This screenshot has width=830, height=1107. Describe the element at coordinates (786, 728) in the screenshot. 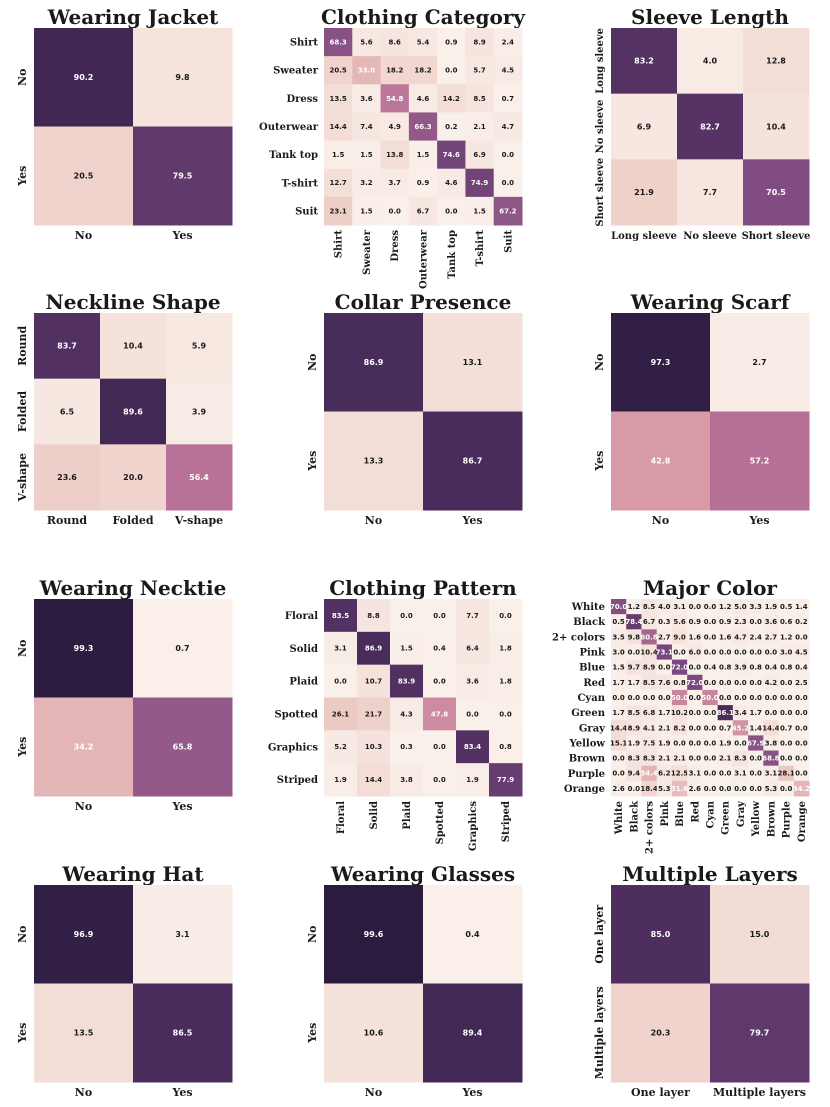

I see `cell-value-label: 0.7` at that location.